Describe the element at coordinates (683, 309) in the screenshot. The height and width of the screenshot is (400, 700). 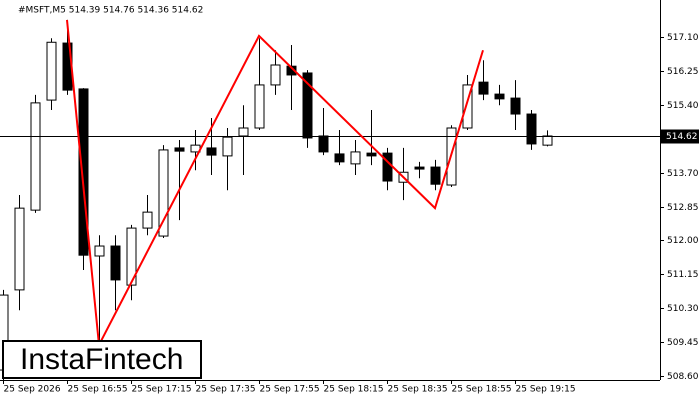
I see `y-tick-label: 510.30` at that location.